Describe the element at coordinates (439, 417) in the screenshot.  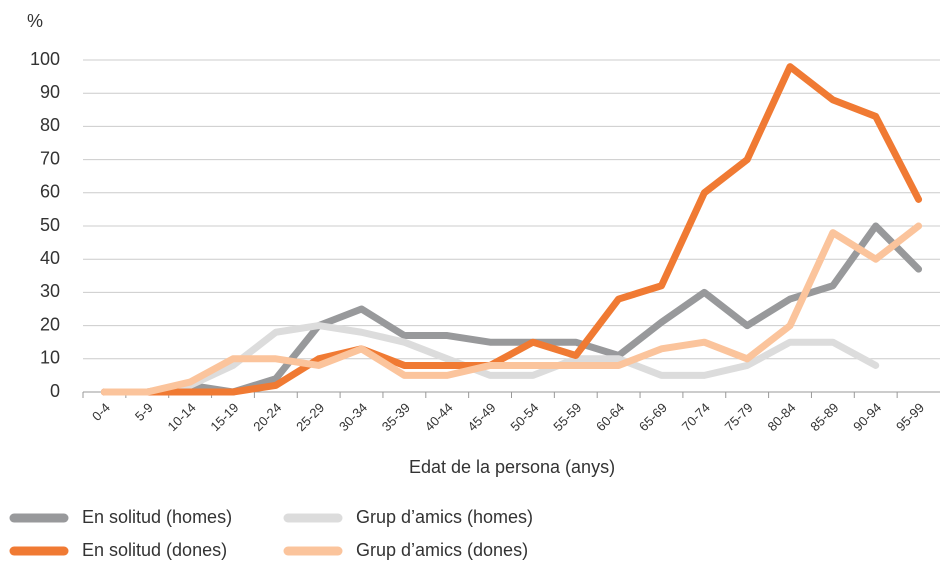
I see `x-tick-label: 40-44` at that location.